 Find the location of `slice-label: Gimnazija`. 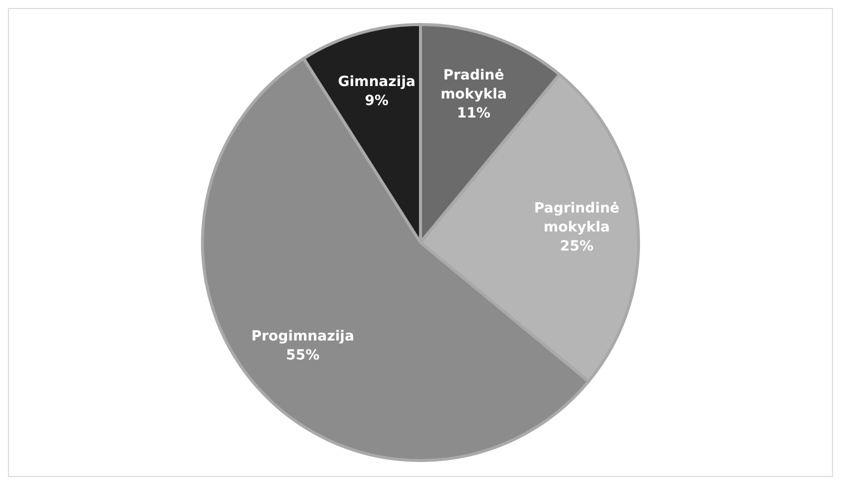

slice-label: Gimnazija is located at coordinates (377, 82).